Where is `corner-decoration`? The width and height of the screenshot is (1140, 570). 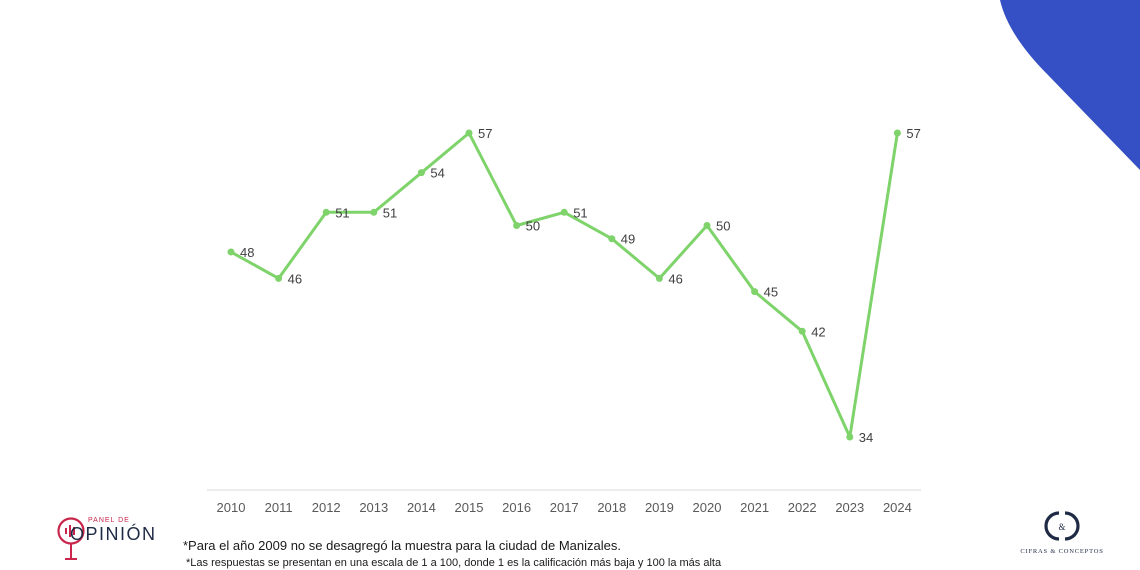
corner-decoration is located at coordinates (1070, 85).